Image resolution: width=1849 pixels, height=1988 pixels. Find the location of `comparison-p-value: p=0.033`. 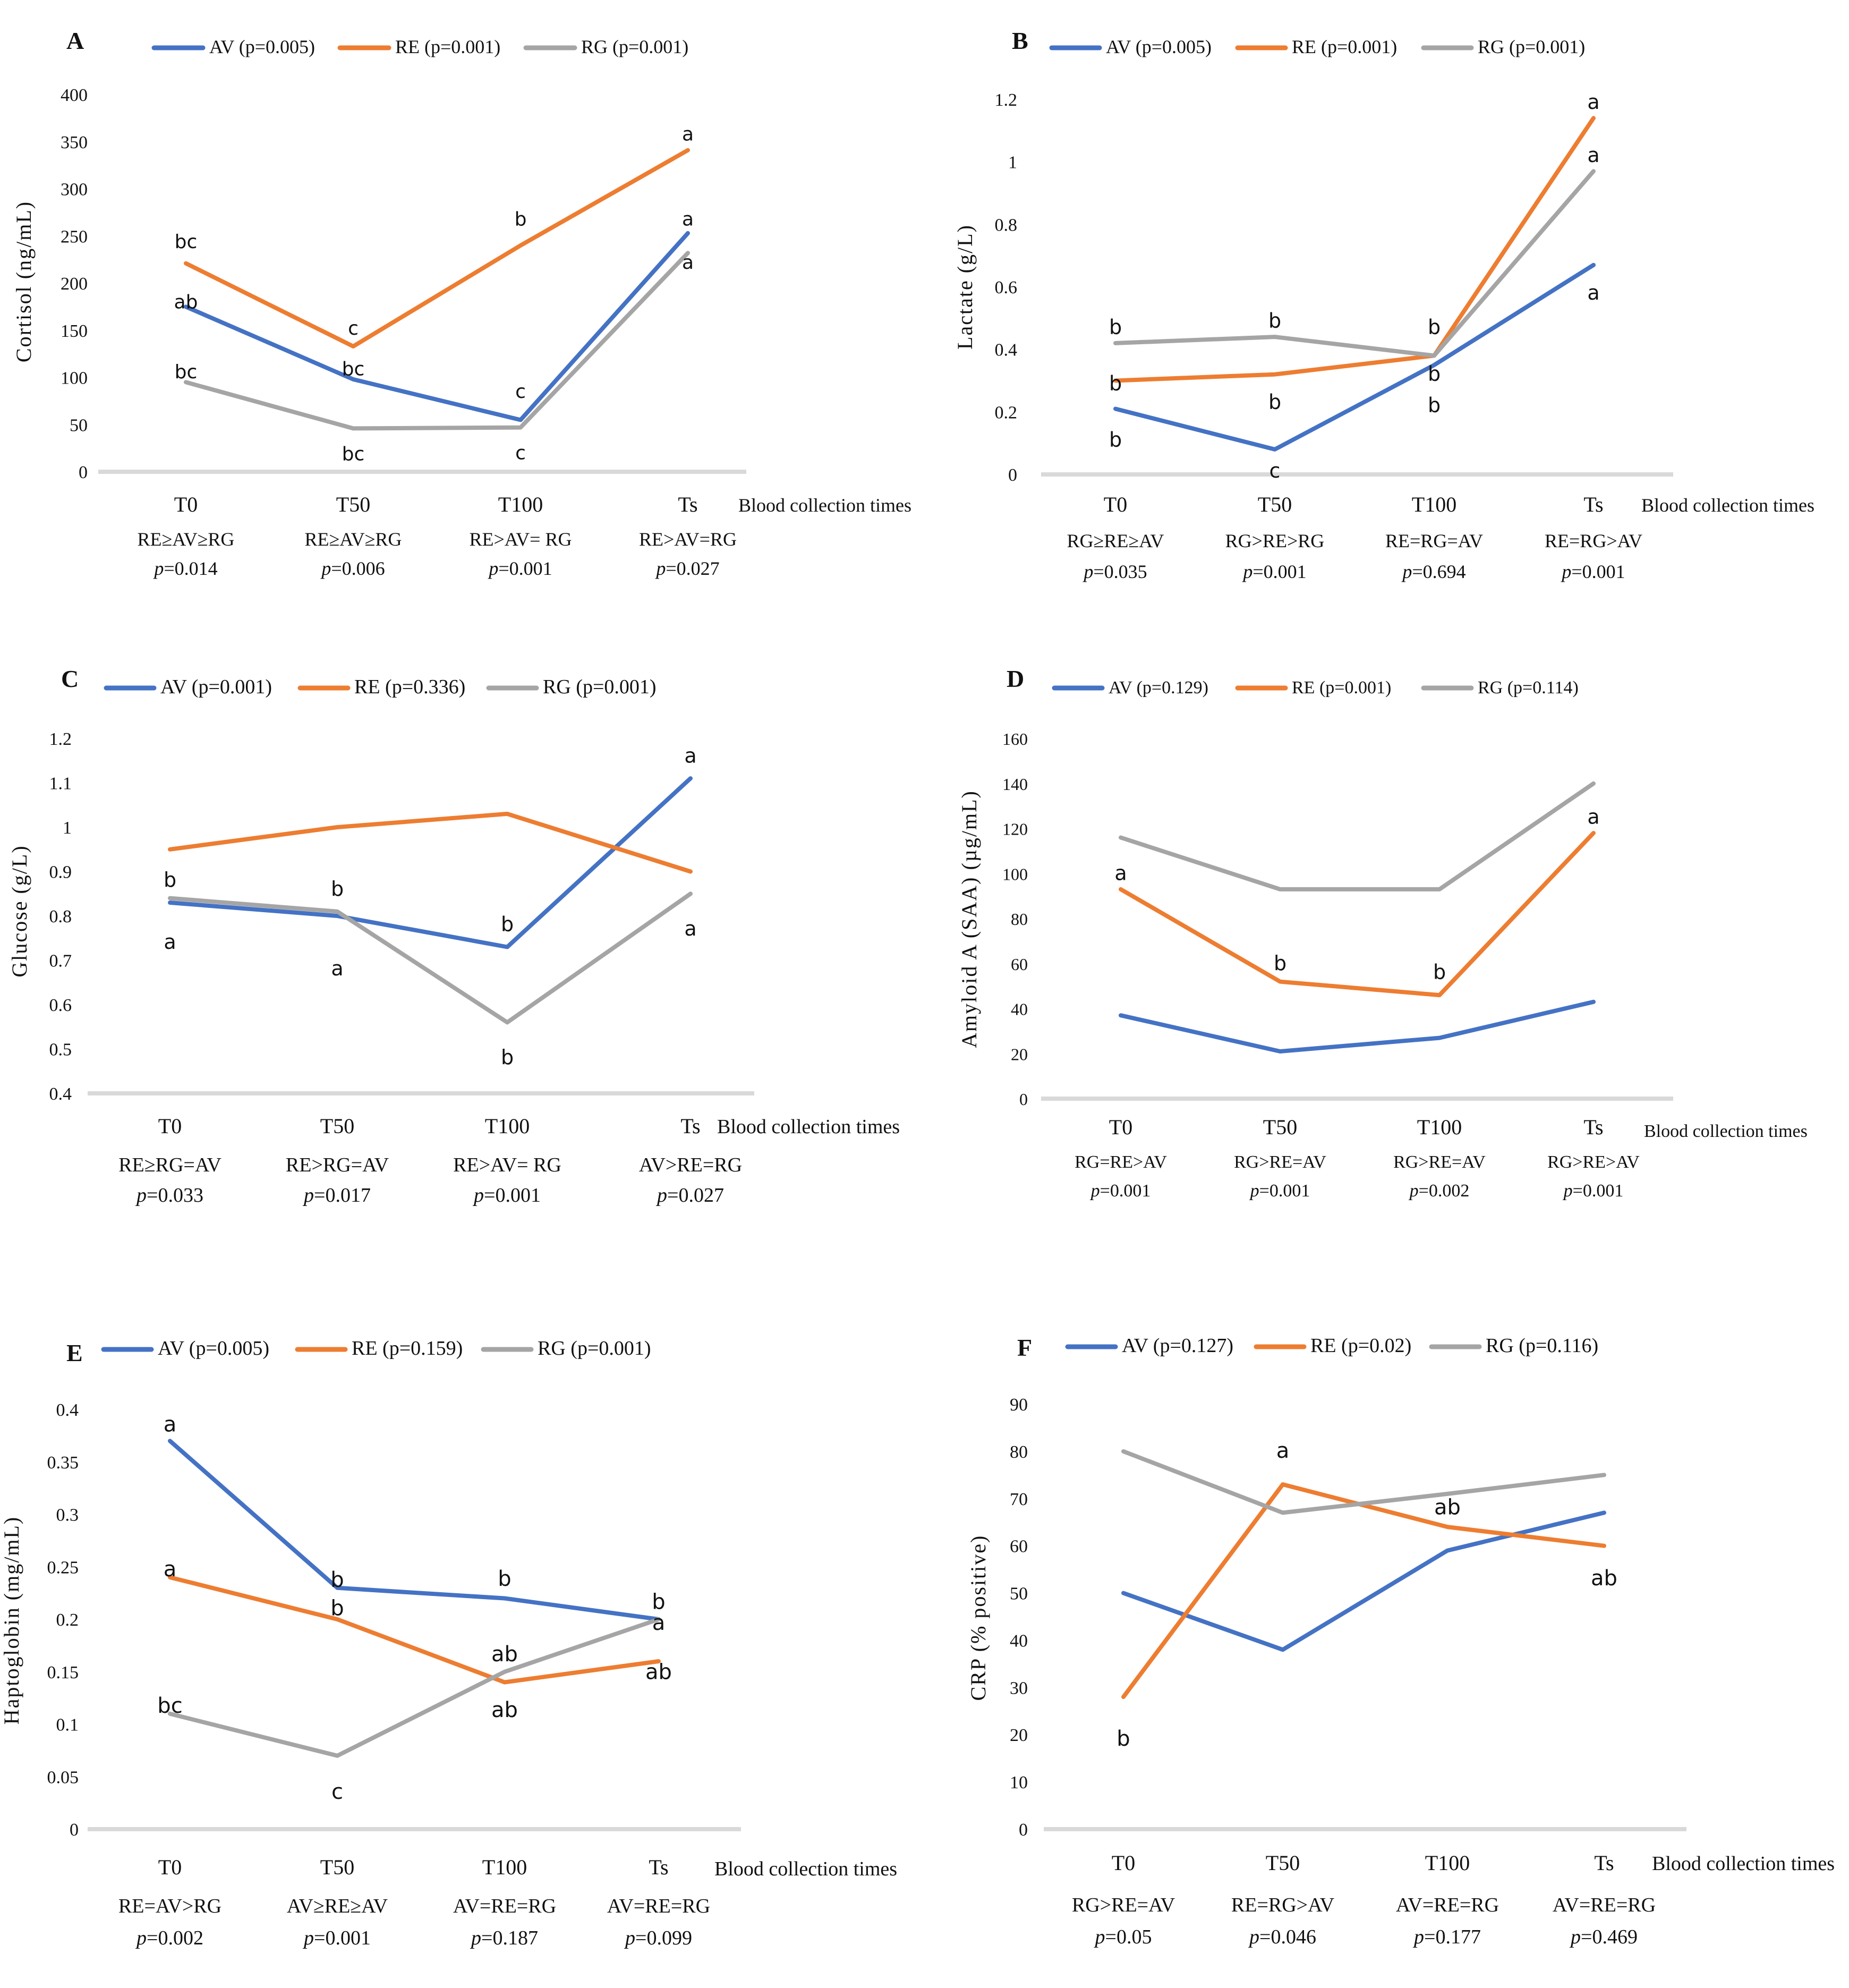

comparison-p-value: p=0.033 is located at coordinates (169, 1195).